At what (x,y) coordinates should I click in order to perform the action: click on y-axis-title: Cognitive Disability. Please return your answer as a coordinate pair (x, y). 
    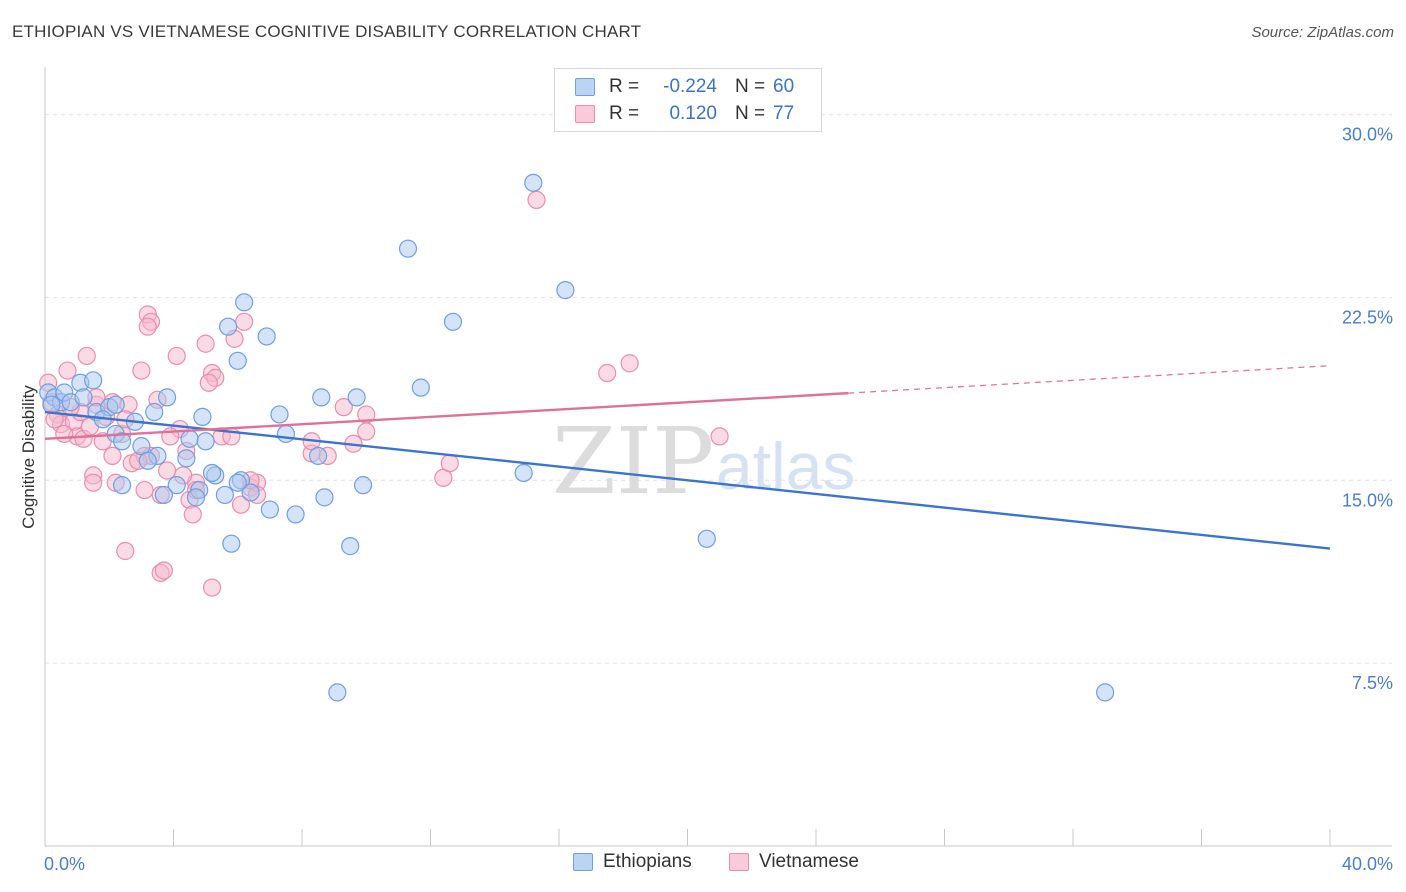
    Looking at the image, I should click on (28, 457).